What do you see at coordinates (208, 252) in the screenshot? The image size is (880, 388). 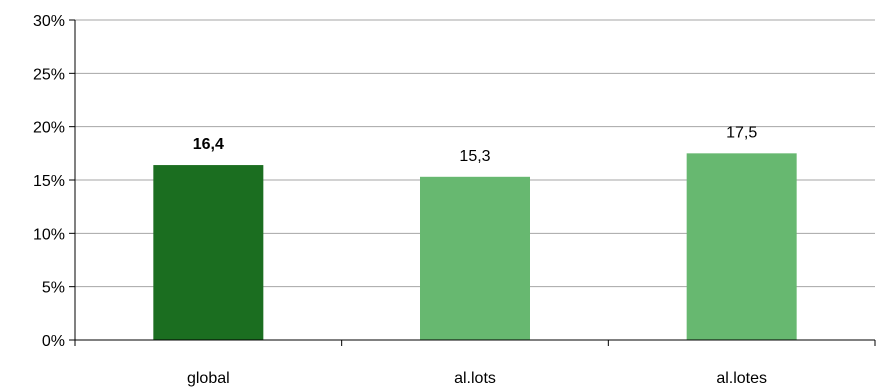 I see `bar-global` at bounding box center [208, 252].